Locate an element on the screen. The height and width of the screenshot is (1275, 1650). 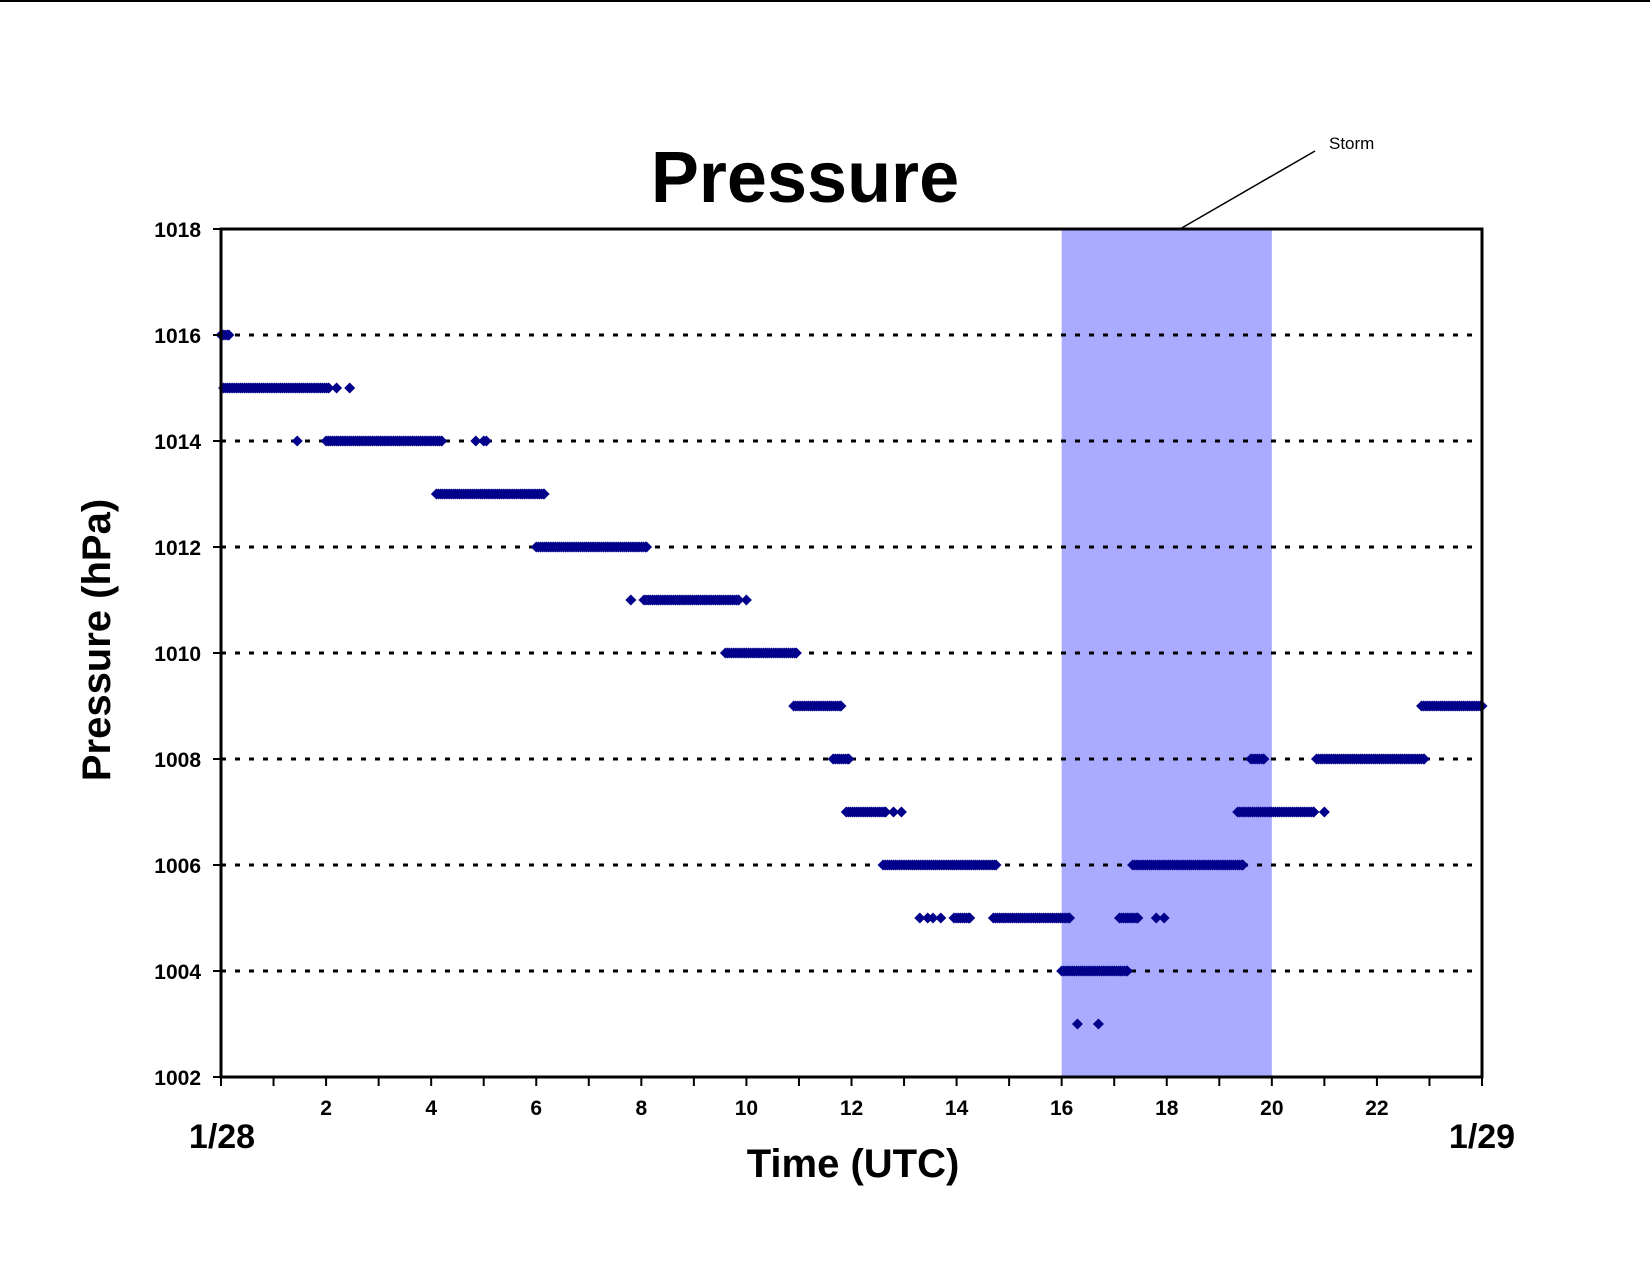
x-tick-label: 2 is located at coordinates (326, 1108).